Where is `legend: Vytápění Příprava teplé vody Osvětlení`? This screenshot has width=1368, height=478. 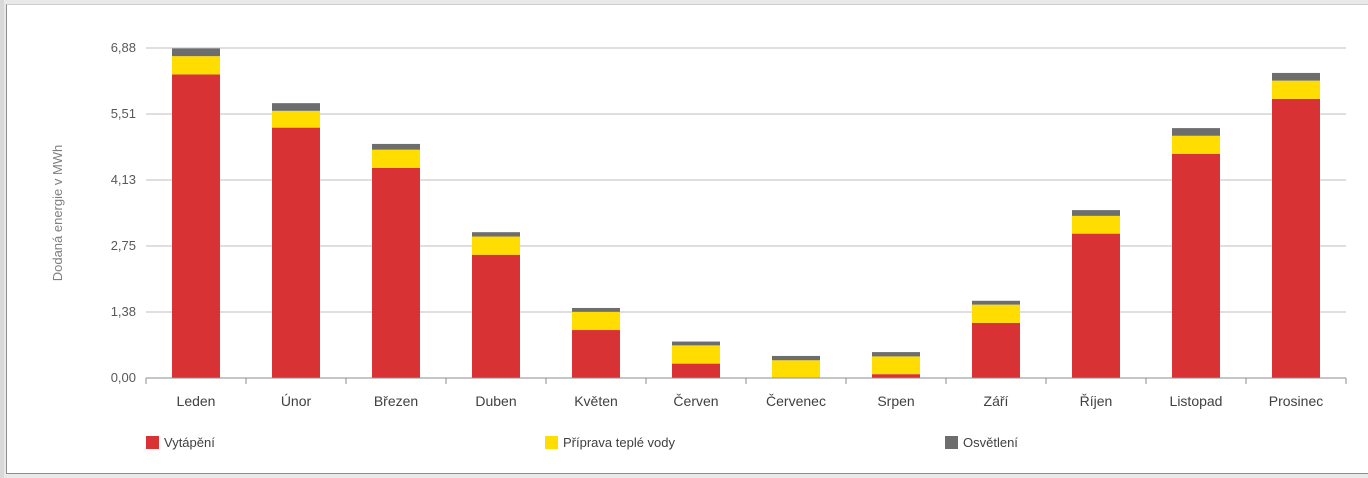 legend: Vytápění Příprava teplé vody Osvětlení is located at coordinates (582, 442).